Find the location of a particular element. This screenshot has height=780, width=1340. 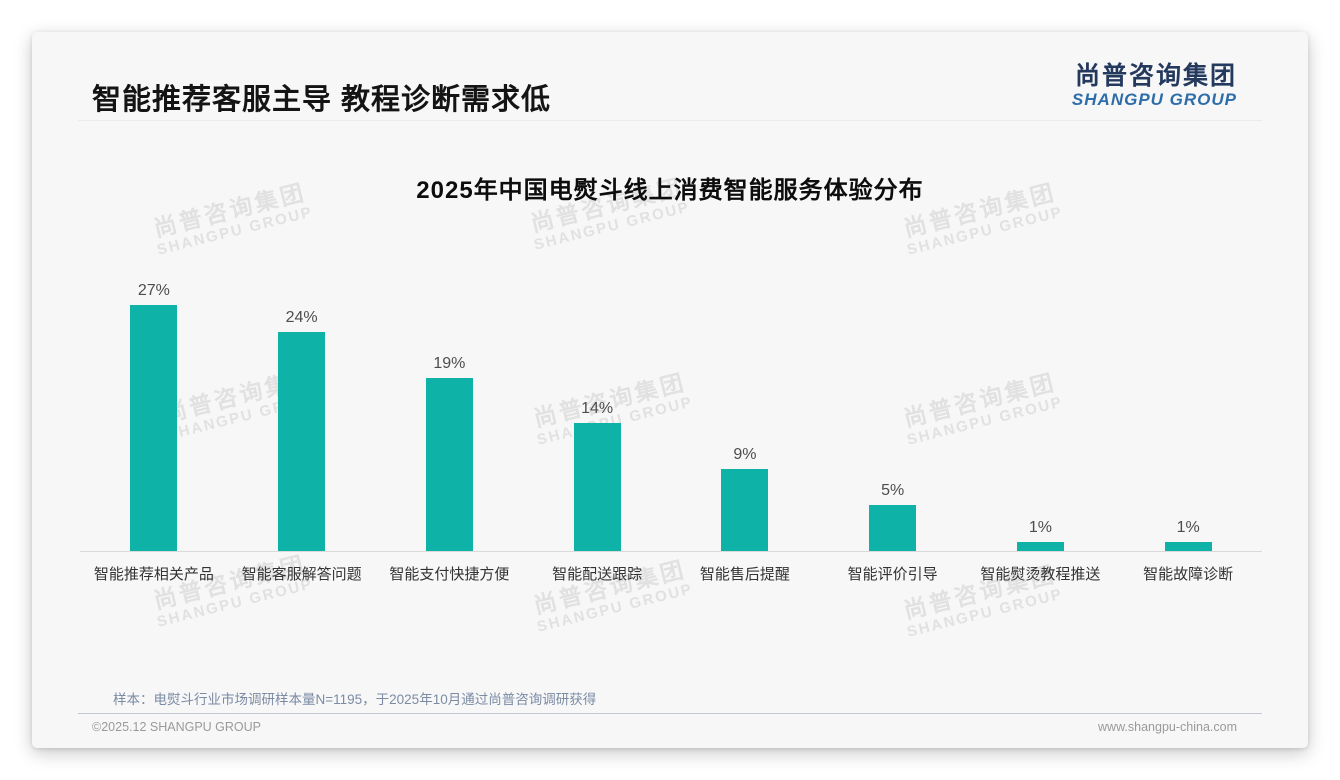

website-text: www.shangpu-china.com is located at coordinates (1167, 727).